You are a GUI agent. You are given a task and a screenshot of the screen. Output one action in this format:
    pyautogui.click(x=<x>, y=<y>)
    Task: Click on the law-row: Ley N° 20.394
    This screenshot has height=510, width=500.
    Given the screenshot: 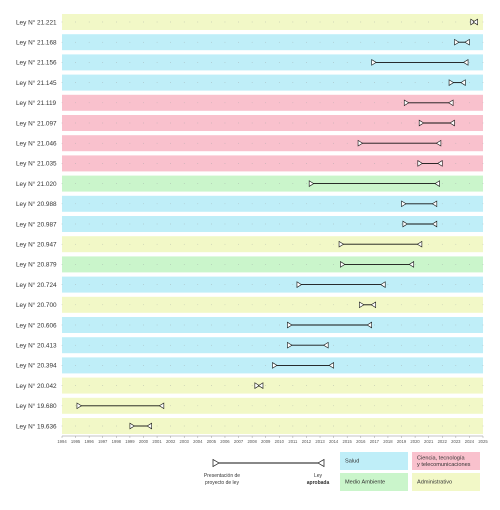 What is the action you would take?
    pyautogui.click(x=250, y=365)
    